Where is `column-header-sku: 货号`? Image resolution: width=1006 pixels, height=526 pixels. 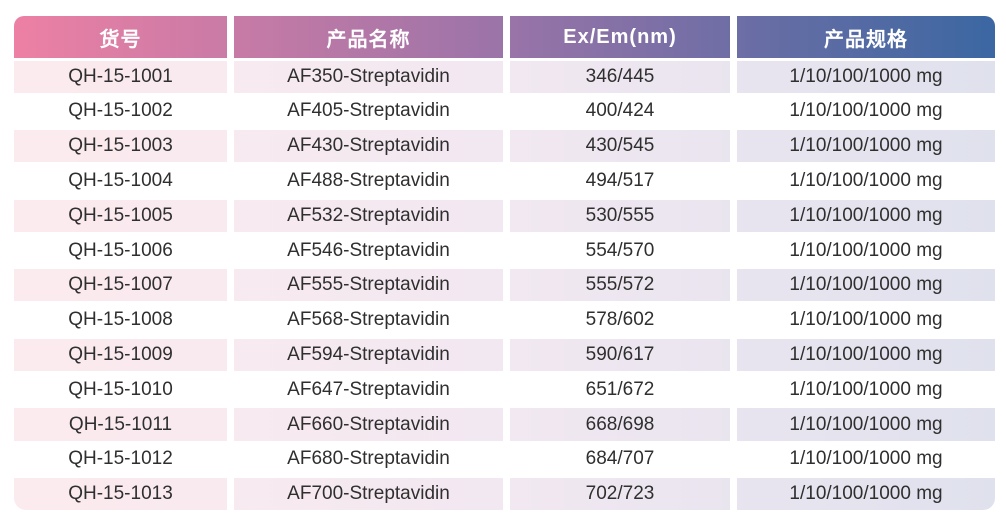 column-header-sku: 货号 is located at coordinates (120, 39).